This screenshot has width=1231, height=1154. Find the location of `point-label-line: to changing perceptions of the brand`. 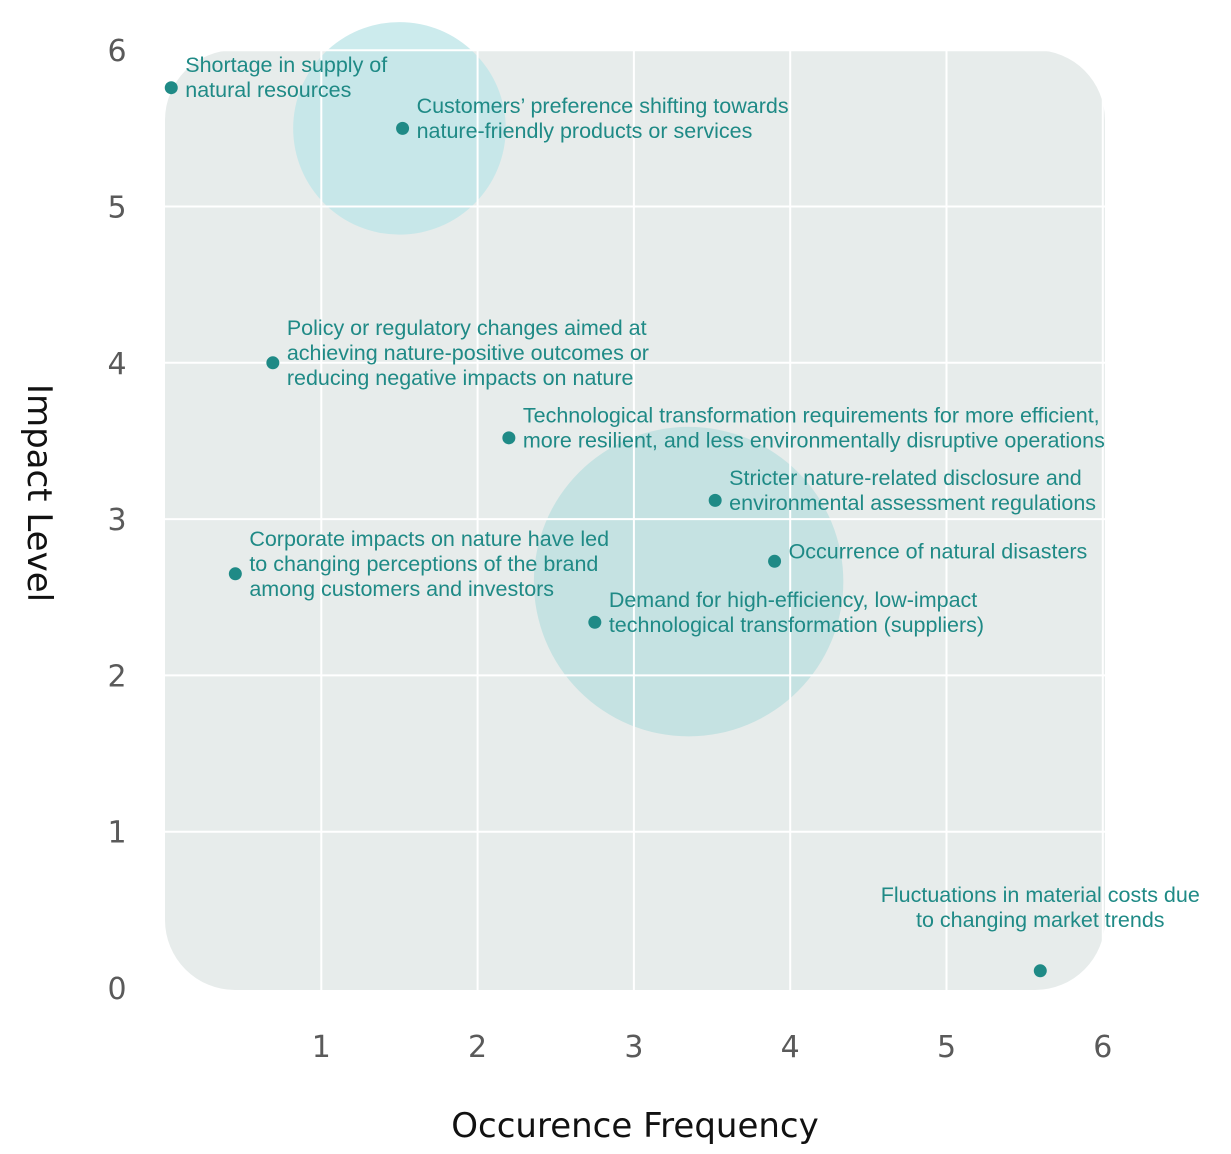

point-label-line: to changing perceptions of the brand is located at coordinates (423, 564).